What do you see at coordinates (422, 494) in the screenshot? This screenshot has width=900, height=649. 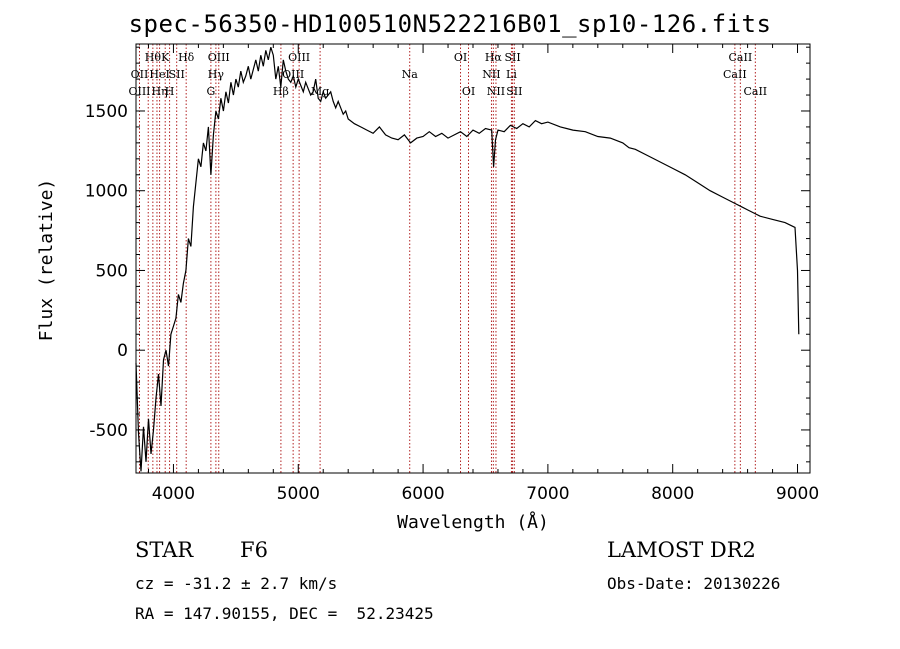 I see `x-tick-label: 6000` at bounding box center [422, 494].